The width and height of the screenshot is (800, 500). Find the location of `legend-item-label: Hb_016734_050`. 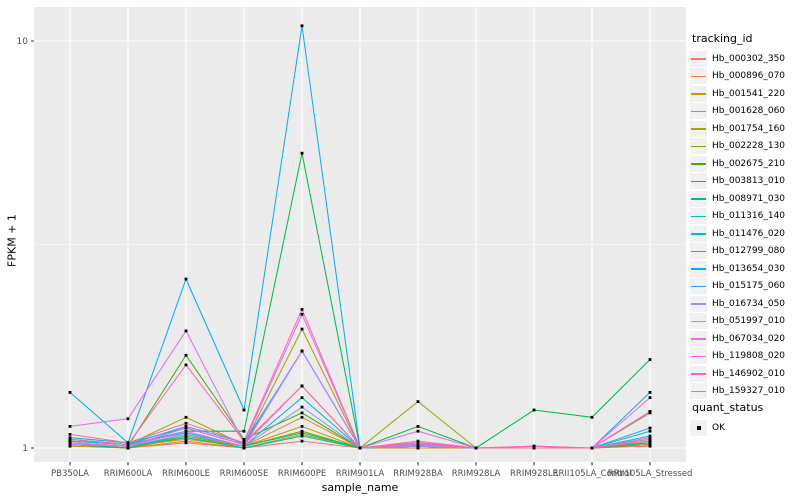

legend-item-label: Hb_016734_050 is located at coordinates (749, 303).